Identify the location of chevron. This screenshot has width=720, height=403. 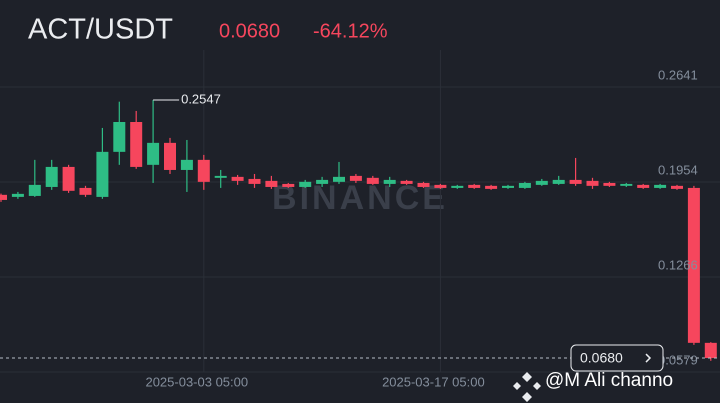
(648, 358).